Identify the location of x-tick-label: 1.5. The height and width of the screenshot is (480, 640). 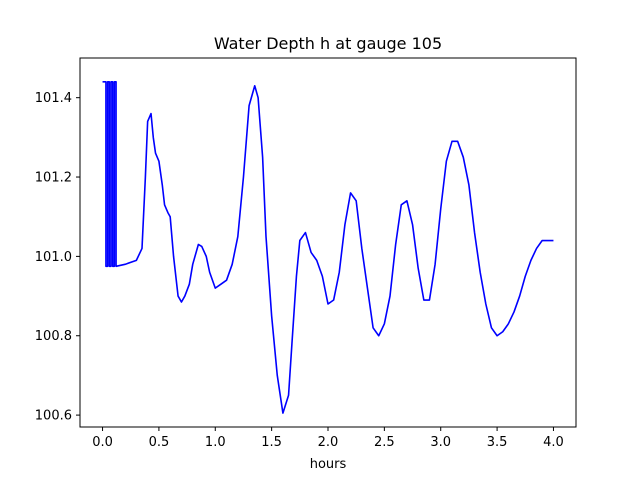
(271, 442).